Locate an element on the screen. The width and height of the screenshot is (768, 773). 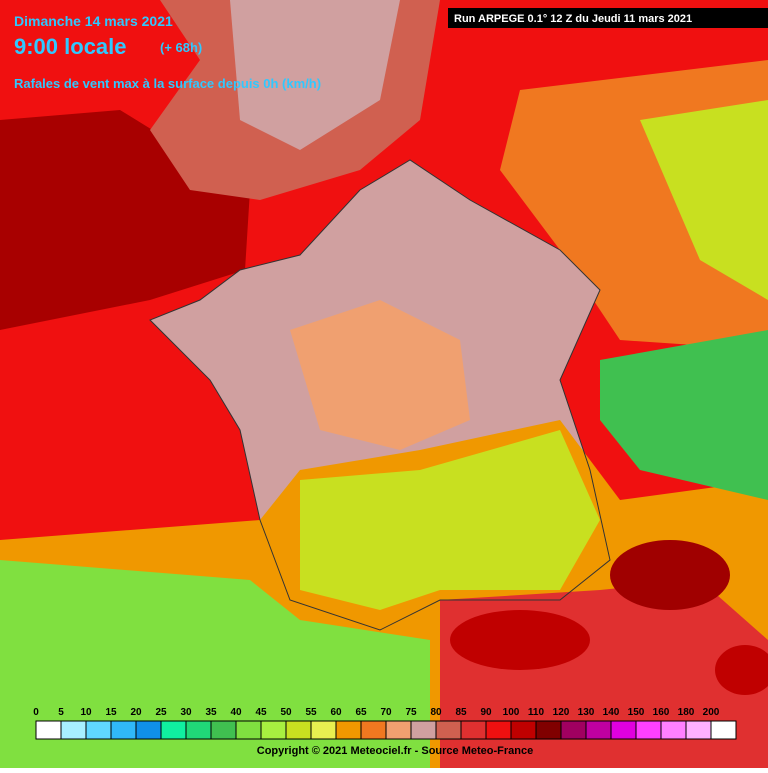
legend-label: 40 is located at coordinates (236, 712).